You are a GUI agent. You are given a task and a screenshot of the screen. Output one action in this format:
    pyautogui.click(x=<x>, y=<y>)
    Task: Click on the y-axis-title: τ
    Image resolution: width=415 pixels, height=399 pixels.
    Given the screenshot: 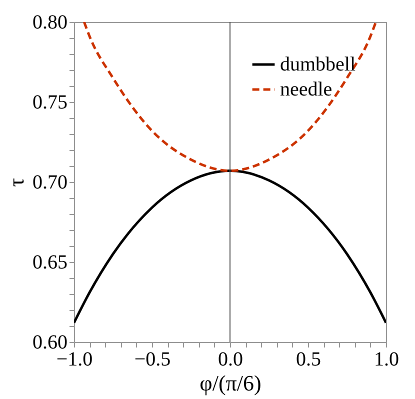 What is the action you would take?
    pyautogui.click(x=16, y=182)
    